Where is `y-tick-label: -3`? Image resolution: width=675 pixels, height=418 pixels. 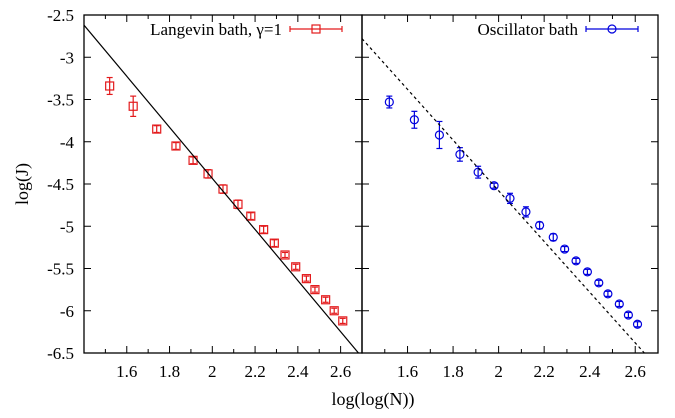 y-tick-label: -3 is located at coordinates (67, 57).